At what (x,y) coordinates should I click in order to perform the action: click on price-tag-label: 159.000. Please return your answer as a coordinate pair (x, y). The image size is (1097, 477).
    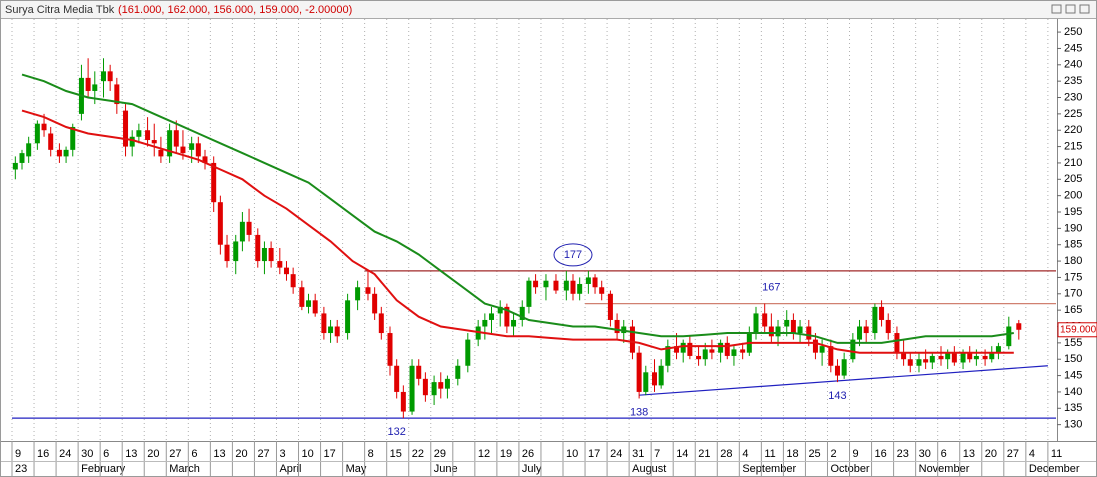
    Looking at the image, I should click on (1078, 329).